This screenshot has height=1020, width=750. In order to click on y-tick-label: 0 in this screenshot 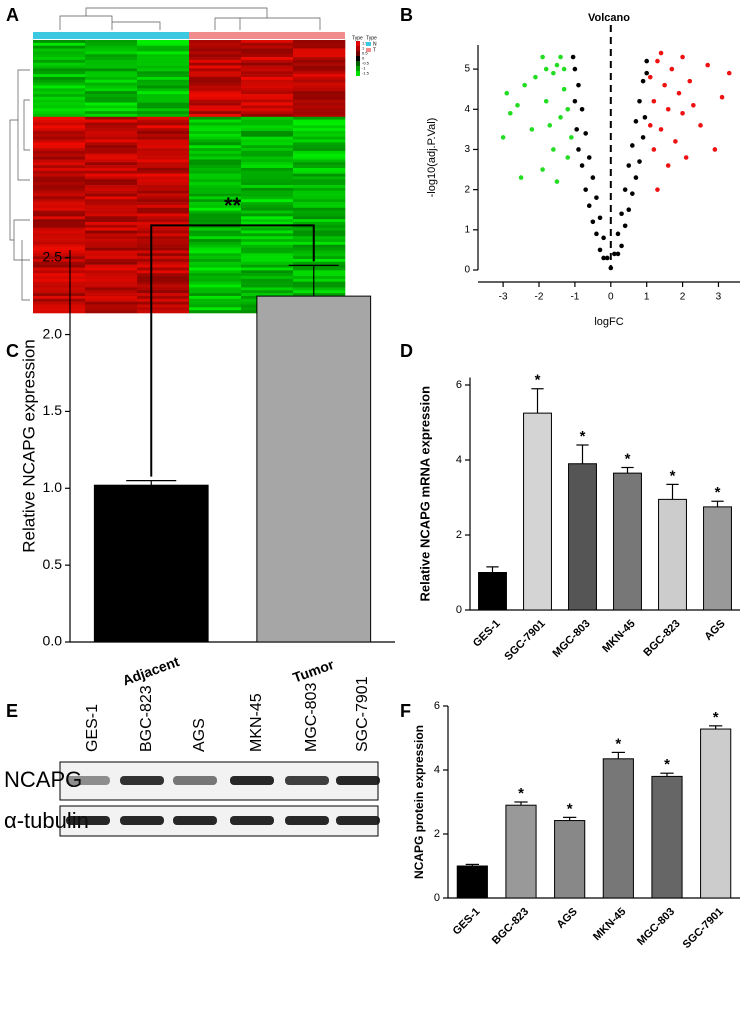, I will do `click(437, 898)`.